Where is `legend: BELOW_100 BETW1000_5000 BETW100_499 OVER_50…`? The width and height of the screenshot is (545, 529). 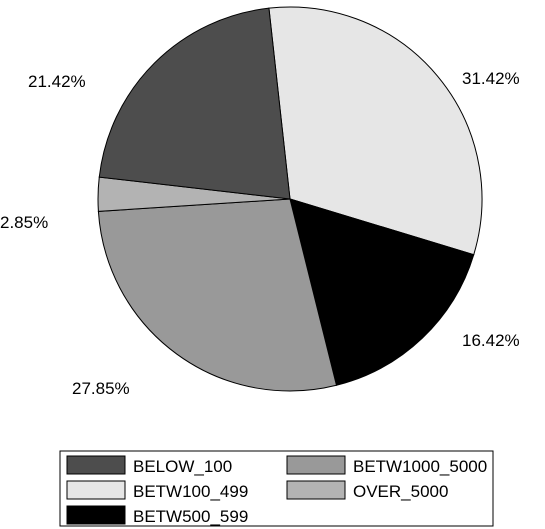
legend: BELOW_100 BETW1000_5000 BETW100_499 OVER_50… is located at coordinates (276, 488).